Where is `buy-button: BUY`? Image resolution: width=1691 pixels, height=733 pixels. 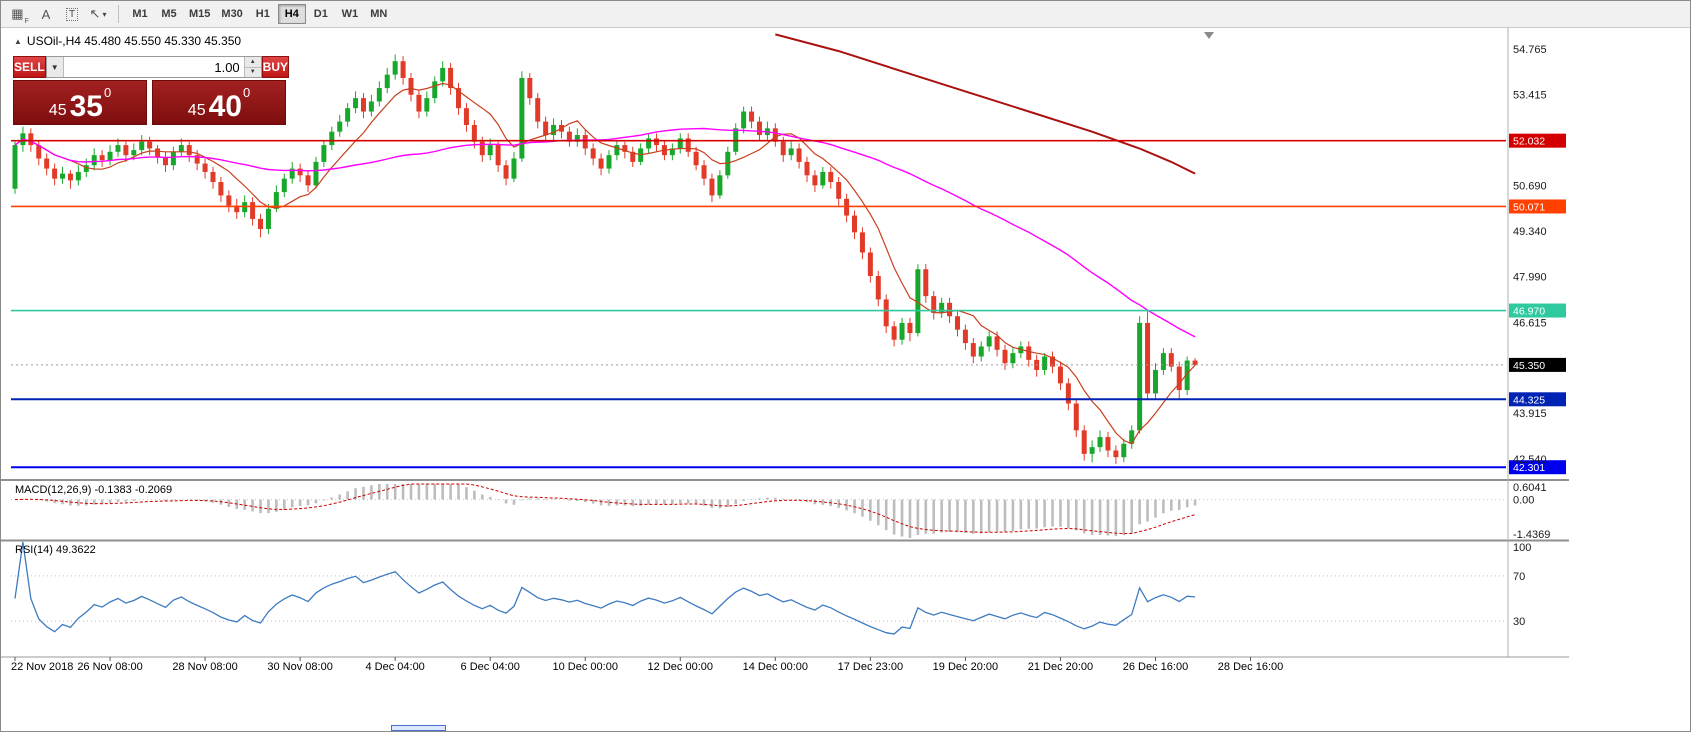
buy-button: BUY is located at coordinates (275, 67).